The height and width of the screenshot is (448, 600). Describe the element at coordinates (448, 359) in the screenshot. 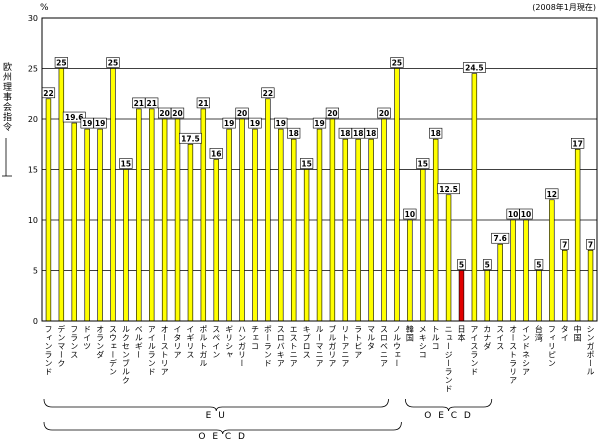

I see `x-tick-label: ニュージーランド` at that location.